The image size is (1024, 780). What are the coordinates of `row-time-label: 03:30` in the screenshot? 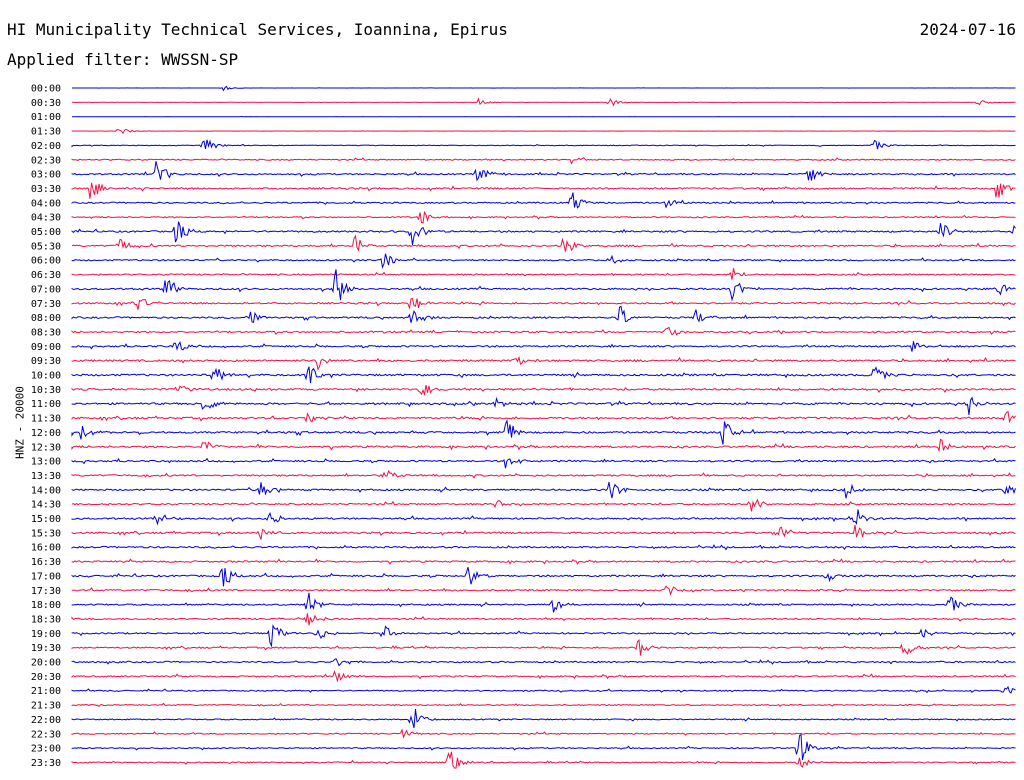 It's located at (46, 189).